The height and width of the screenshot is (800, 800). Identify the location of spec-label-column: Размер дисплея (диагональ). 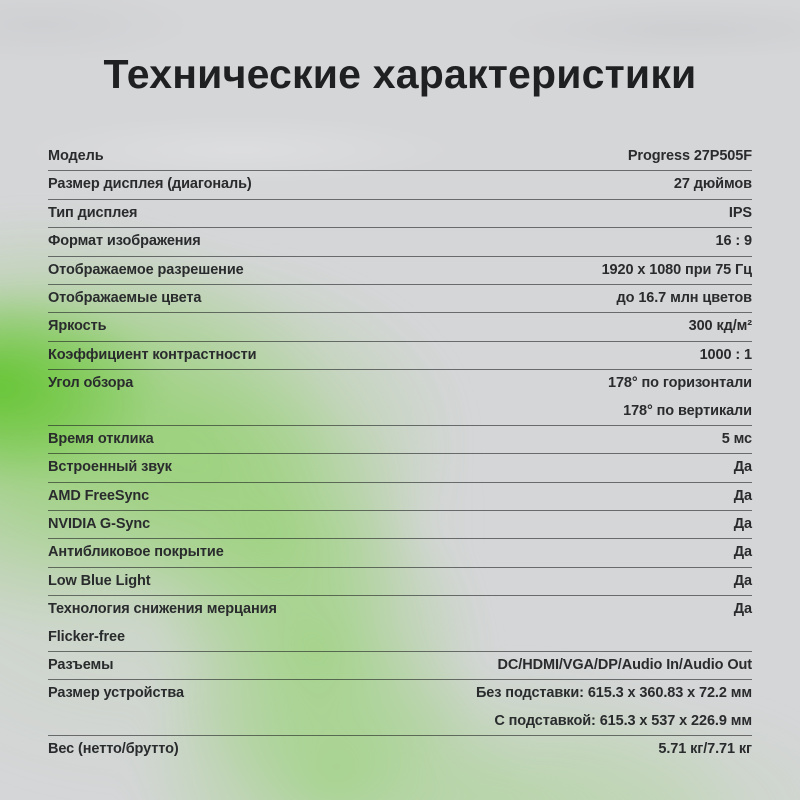
(150, 184).